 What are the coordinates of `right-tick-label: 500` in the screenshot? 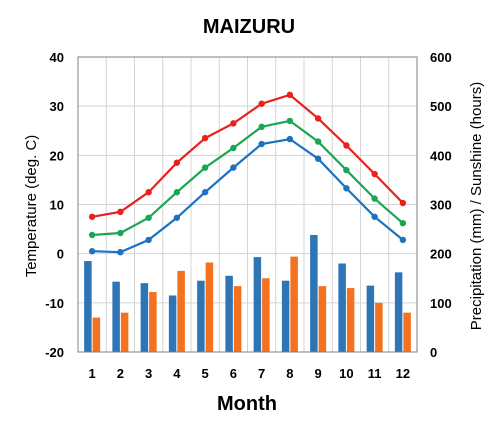 It's located at (441, 106).